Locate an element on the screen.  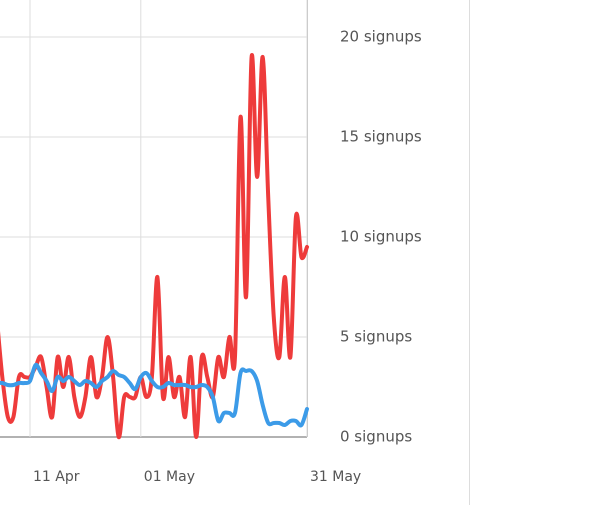
y-tick-label: 15 signups is located at coordinates (381, 137).